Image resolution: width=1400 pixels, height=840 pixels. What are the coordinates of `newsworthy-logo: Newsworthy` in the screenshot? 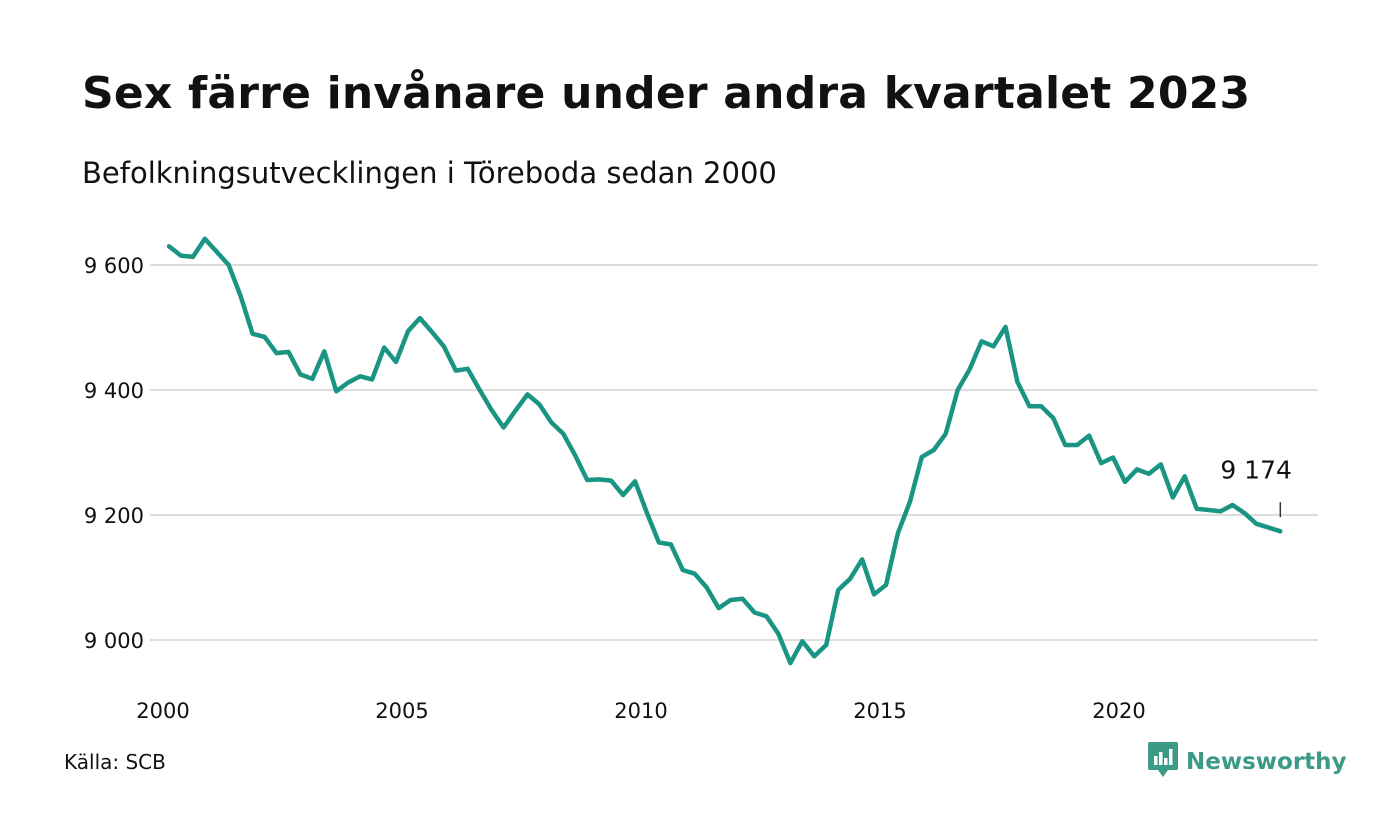 It's located at (1247, 762).